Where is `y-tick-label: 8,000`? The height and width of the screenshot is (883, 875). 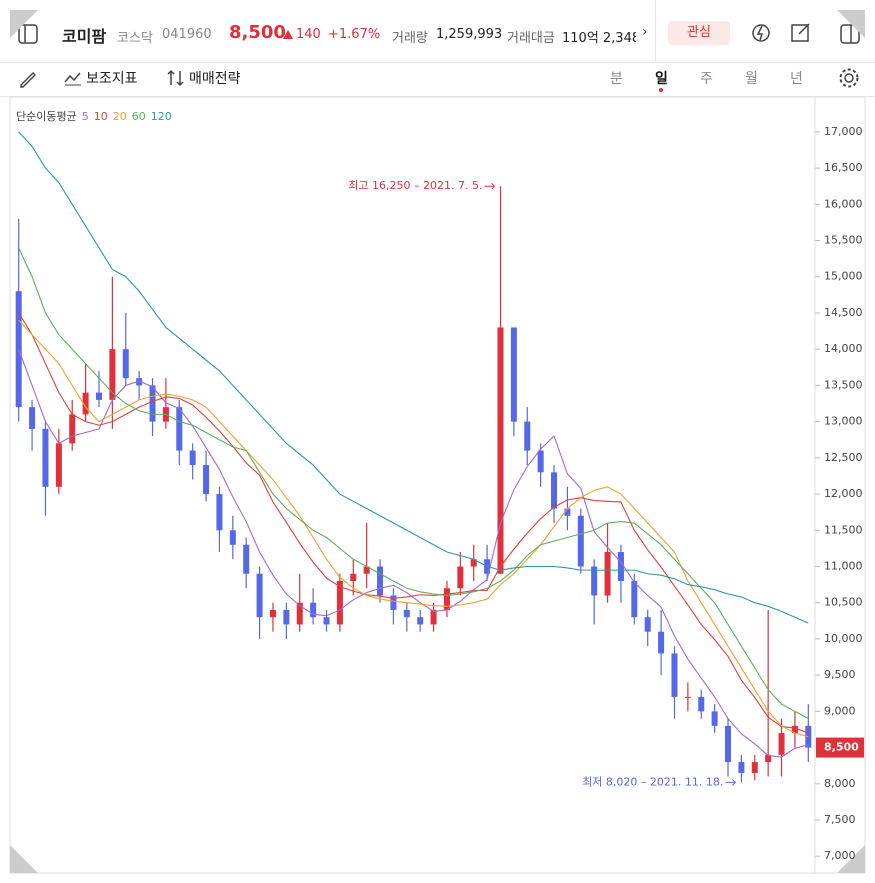
y-tick-label: 8,000 is located at coordinates (840, 783).